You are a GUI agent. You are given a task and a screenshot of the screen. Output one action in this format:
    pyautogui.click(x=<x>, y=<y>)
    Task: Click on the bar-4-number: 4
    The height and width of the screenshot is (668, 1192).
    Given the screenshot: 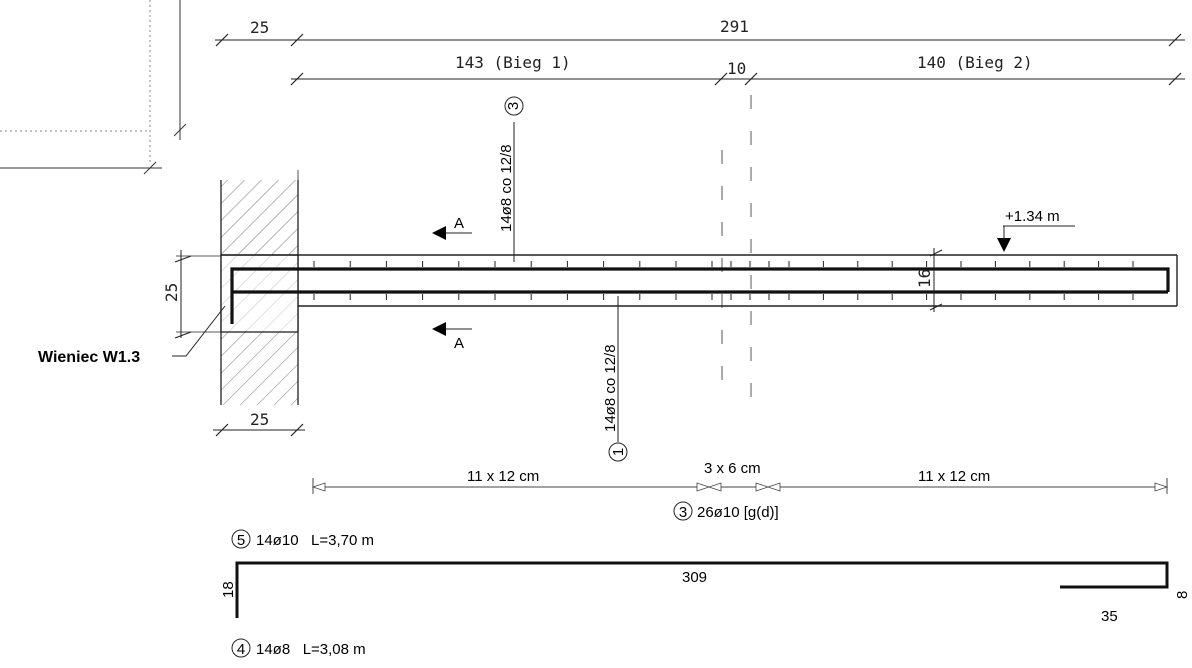 What is the action you would take?
    pyautogui.click(x=241, y=649)
    